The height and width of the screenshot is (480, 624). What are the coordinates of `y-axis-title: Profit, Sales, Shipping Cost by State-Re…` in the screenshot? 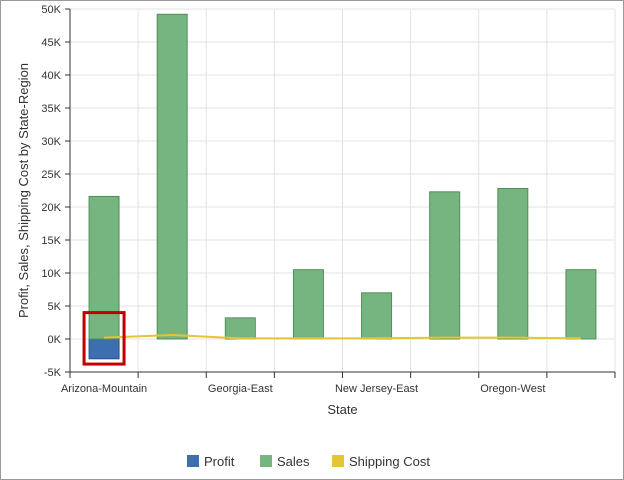 It's located at (23, 190).